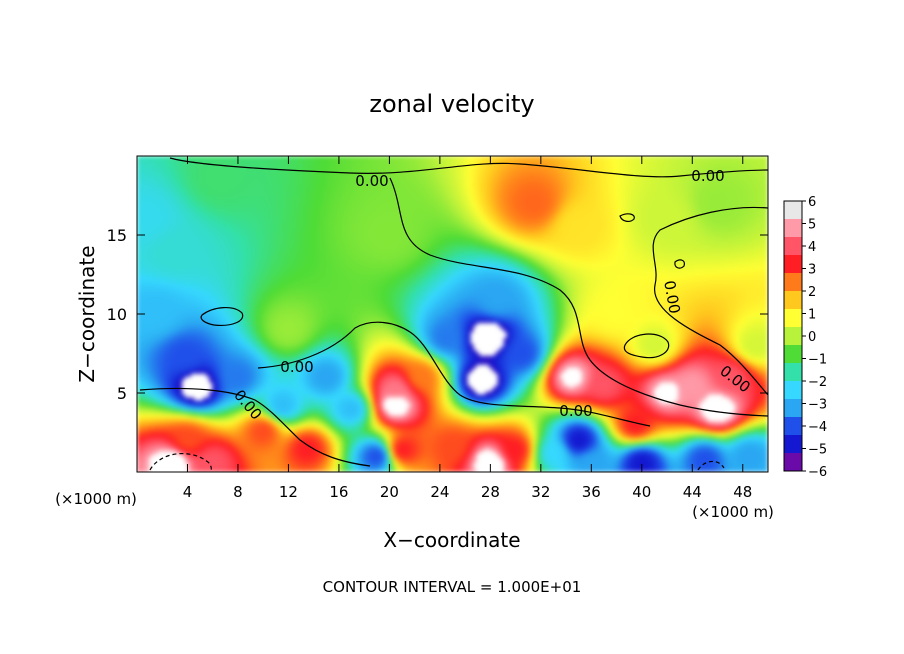 The width and height of the screenshot is (904, 654). Describe the element at coordinates (817, 360) in the screenshot. I see `colorbar-label: −1` at that location.